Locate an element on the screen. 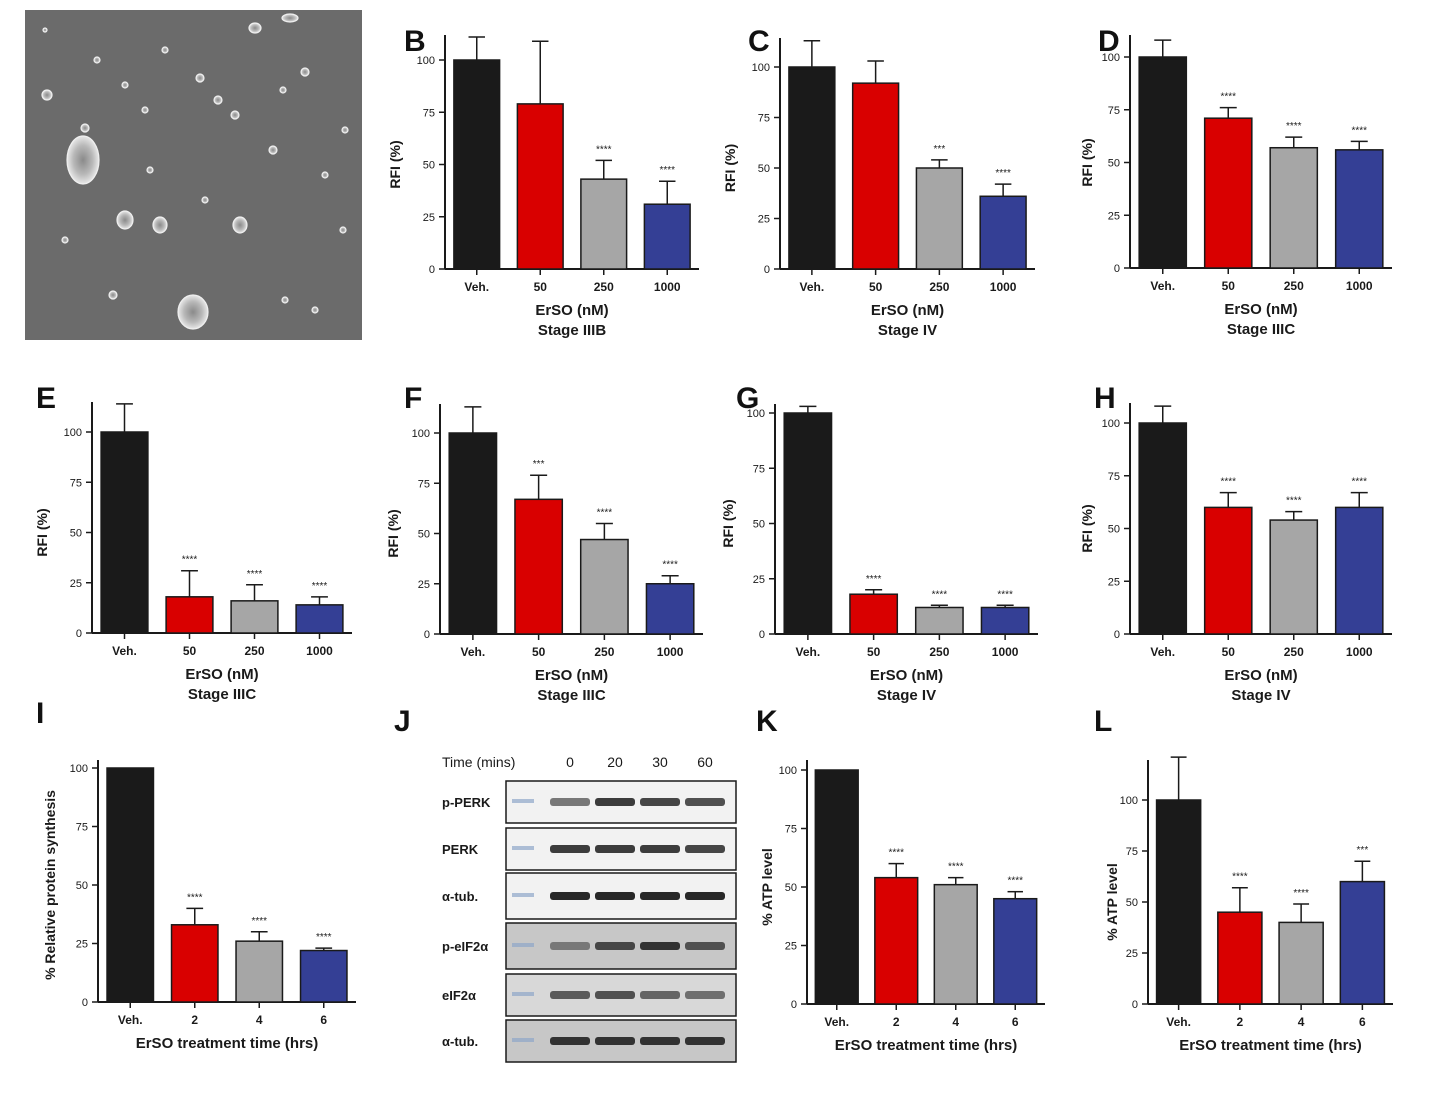 The height and width of the screenshot is (1096, 1446). panel-letter-g: G is located at coordinates (748, 398).